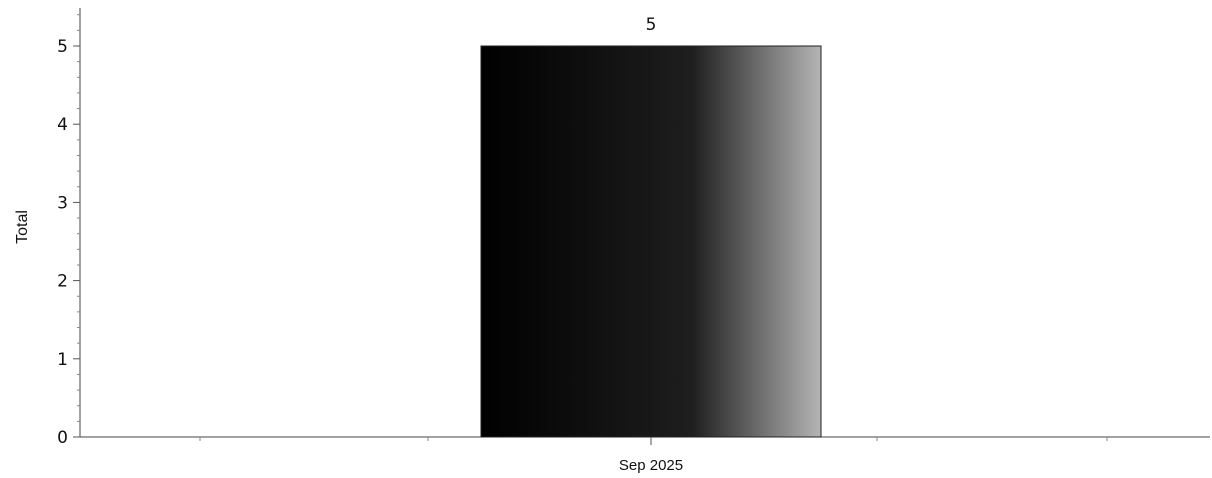 Image resolution: width=1212 pixels, height=478 pixels. I want to click on bar-data-label: 5, so click(651, 25).